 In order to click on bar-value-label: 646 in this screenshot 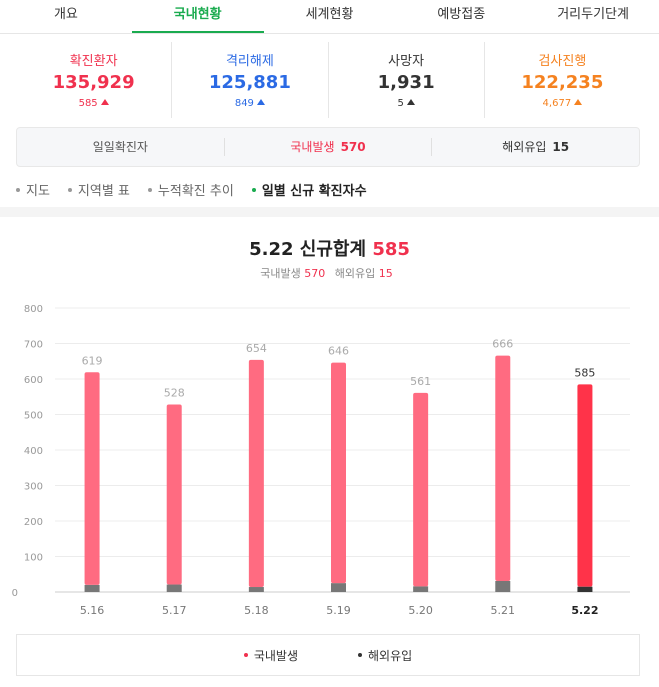, I will do `click(338, 351)`.